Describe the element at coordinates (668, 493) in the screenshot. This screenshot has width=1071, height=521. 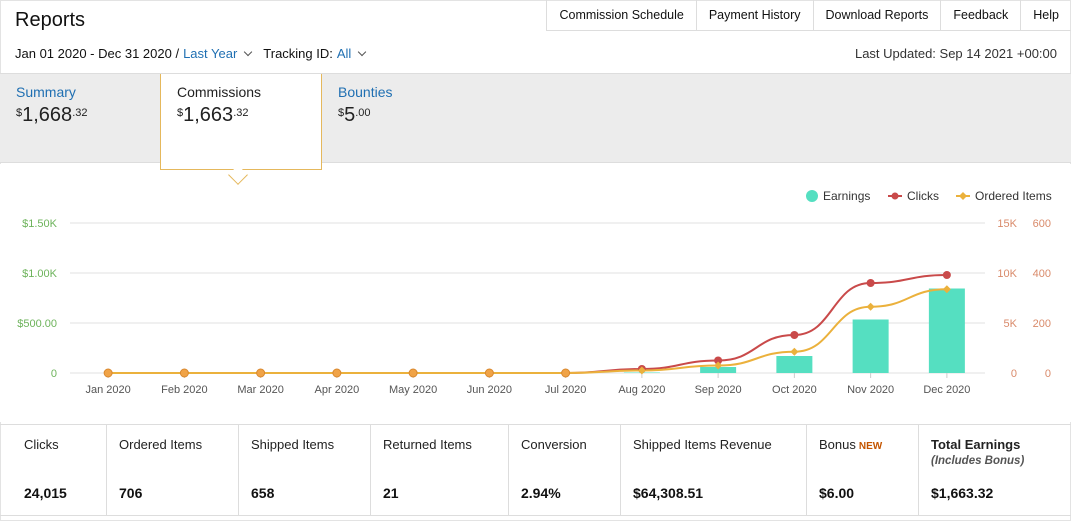
I see `stat-shipped-revenue-value: $64,308.51` at that location.